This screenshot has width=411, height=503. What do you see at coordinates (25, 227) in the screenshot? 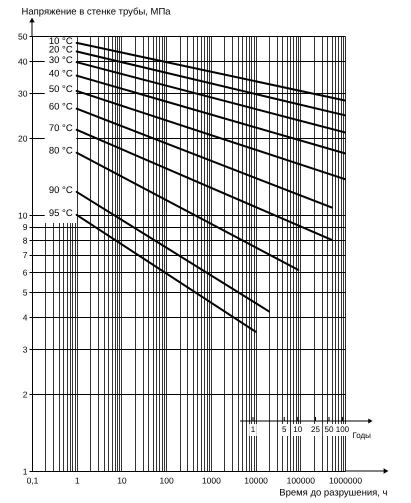
I see `y-tick-label: 9` at bounding box center [25, 227].